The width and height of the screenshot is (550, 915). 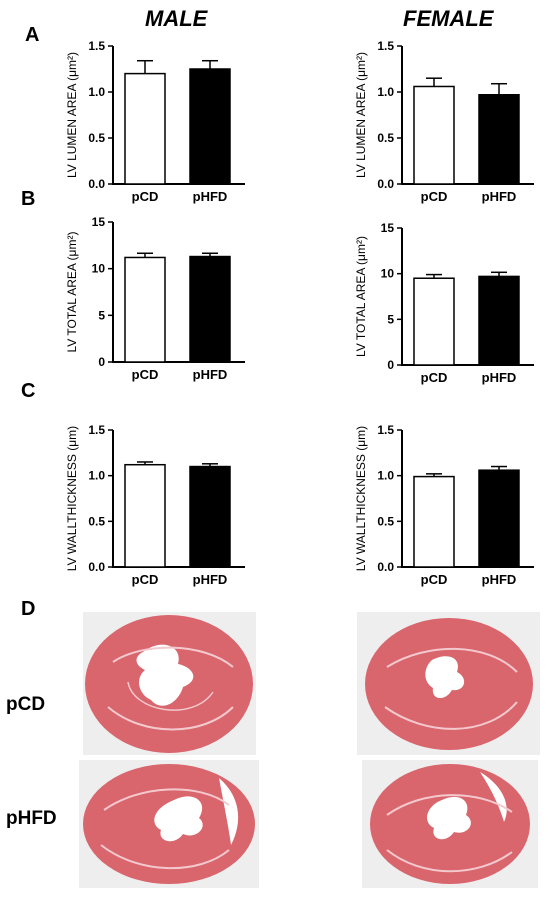 What do you see at coordinates (434, 196) in the screenshot?
I see `lumen-female-category-label: pCD` at bounding box center [434, 196].